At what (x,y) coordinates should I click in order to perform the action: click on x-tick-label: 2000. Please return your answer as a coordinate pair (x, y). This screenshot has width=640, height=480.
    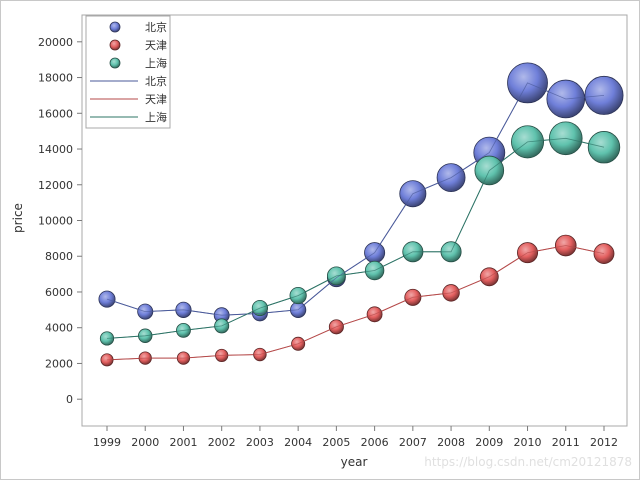
    Looking at the image, I should click on (145, 442).